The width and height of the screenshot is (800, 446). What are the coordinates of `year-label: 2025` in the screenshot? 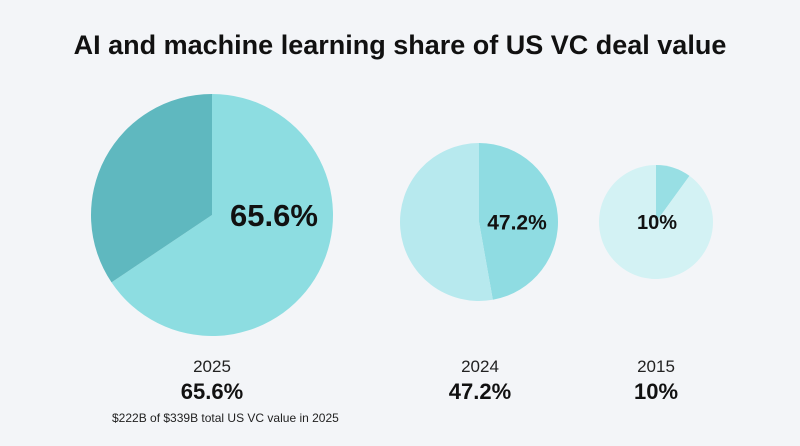 It's located at (212, 366).